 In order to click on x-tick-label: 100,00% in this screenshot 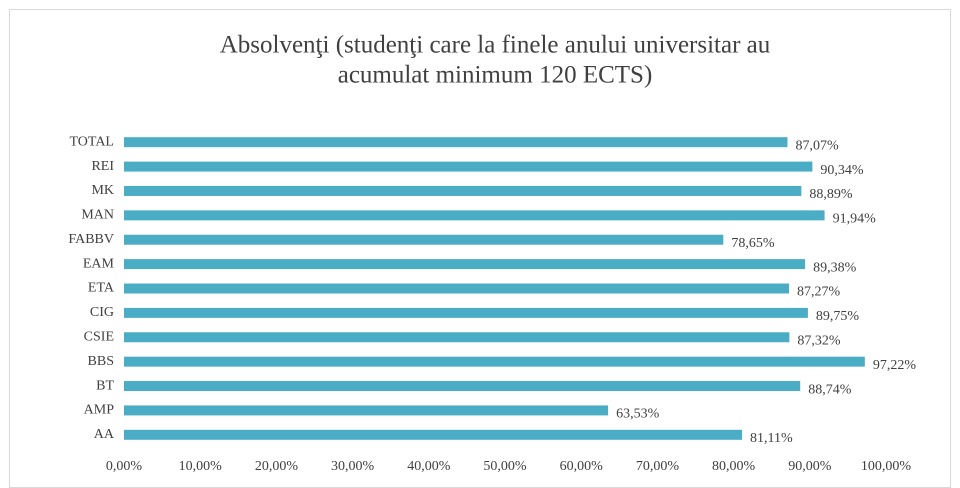, I will do `click(886, 466)`.